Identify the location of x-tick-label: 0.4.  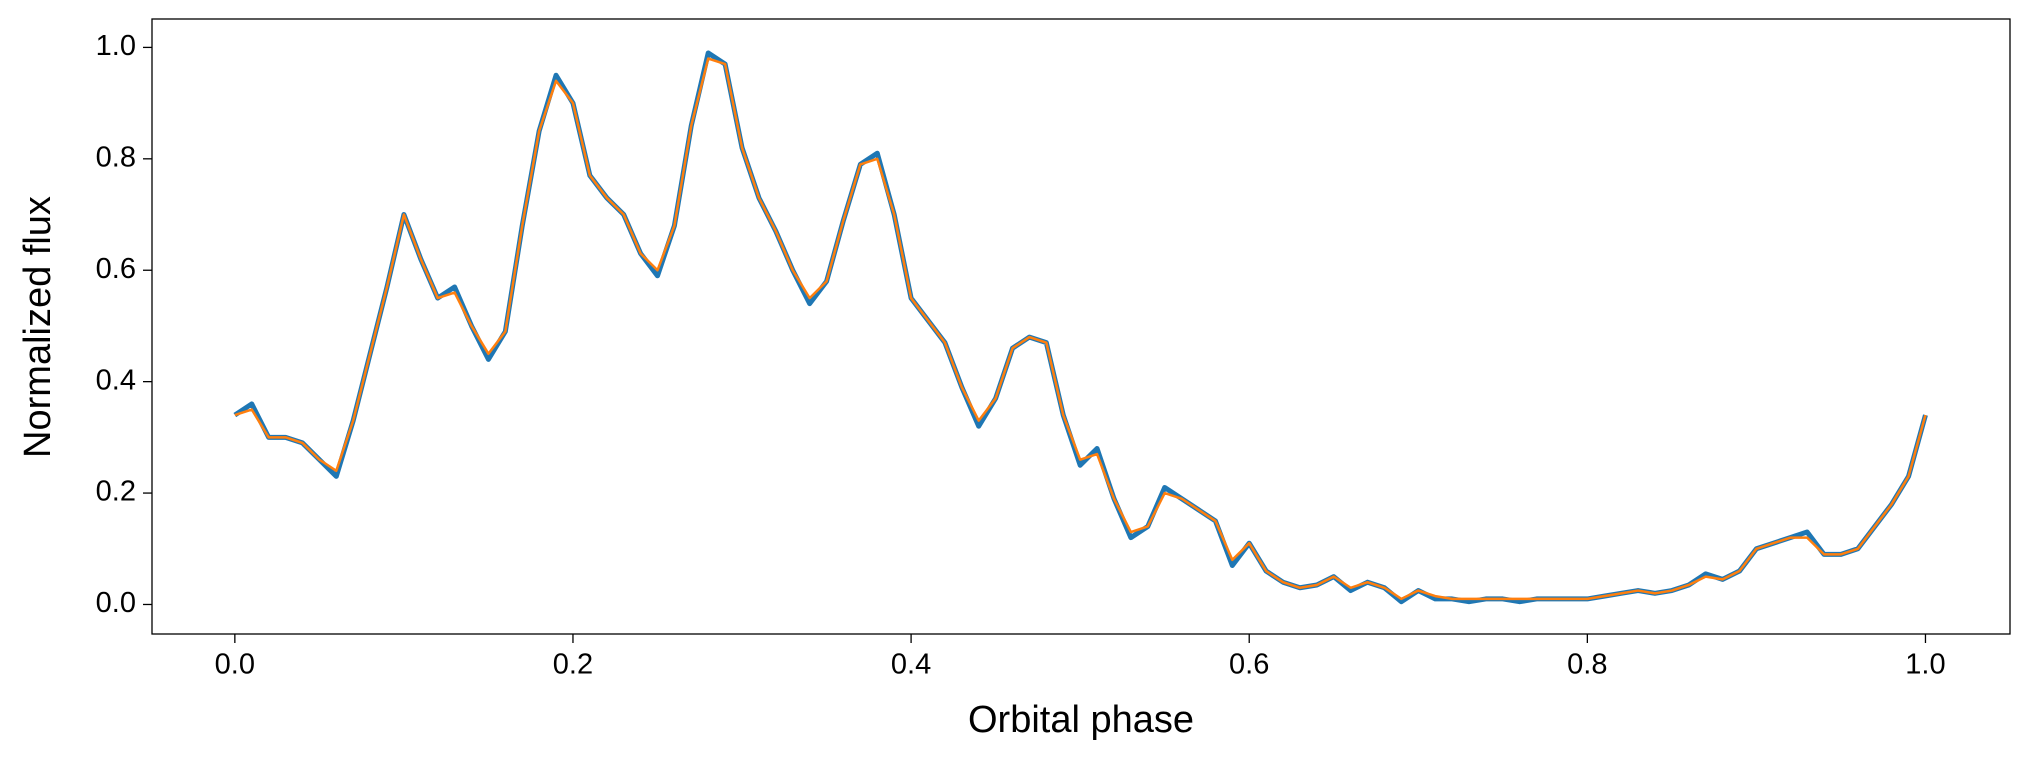
(911, 665).